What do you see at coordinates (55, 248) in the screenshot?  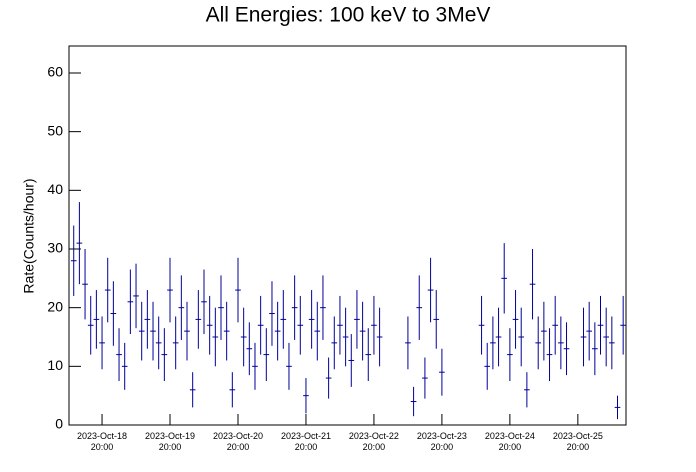 I see `y-tick-label: 30` at bounding box center [55, 248].